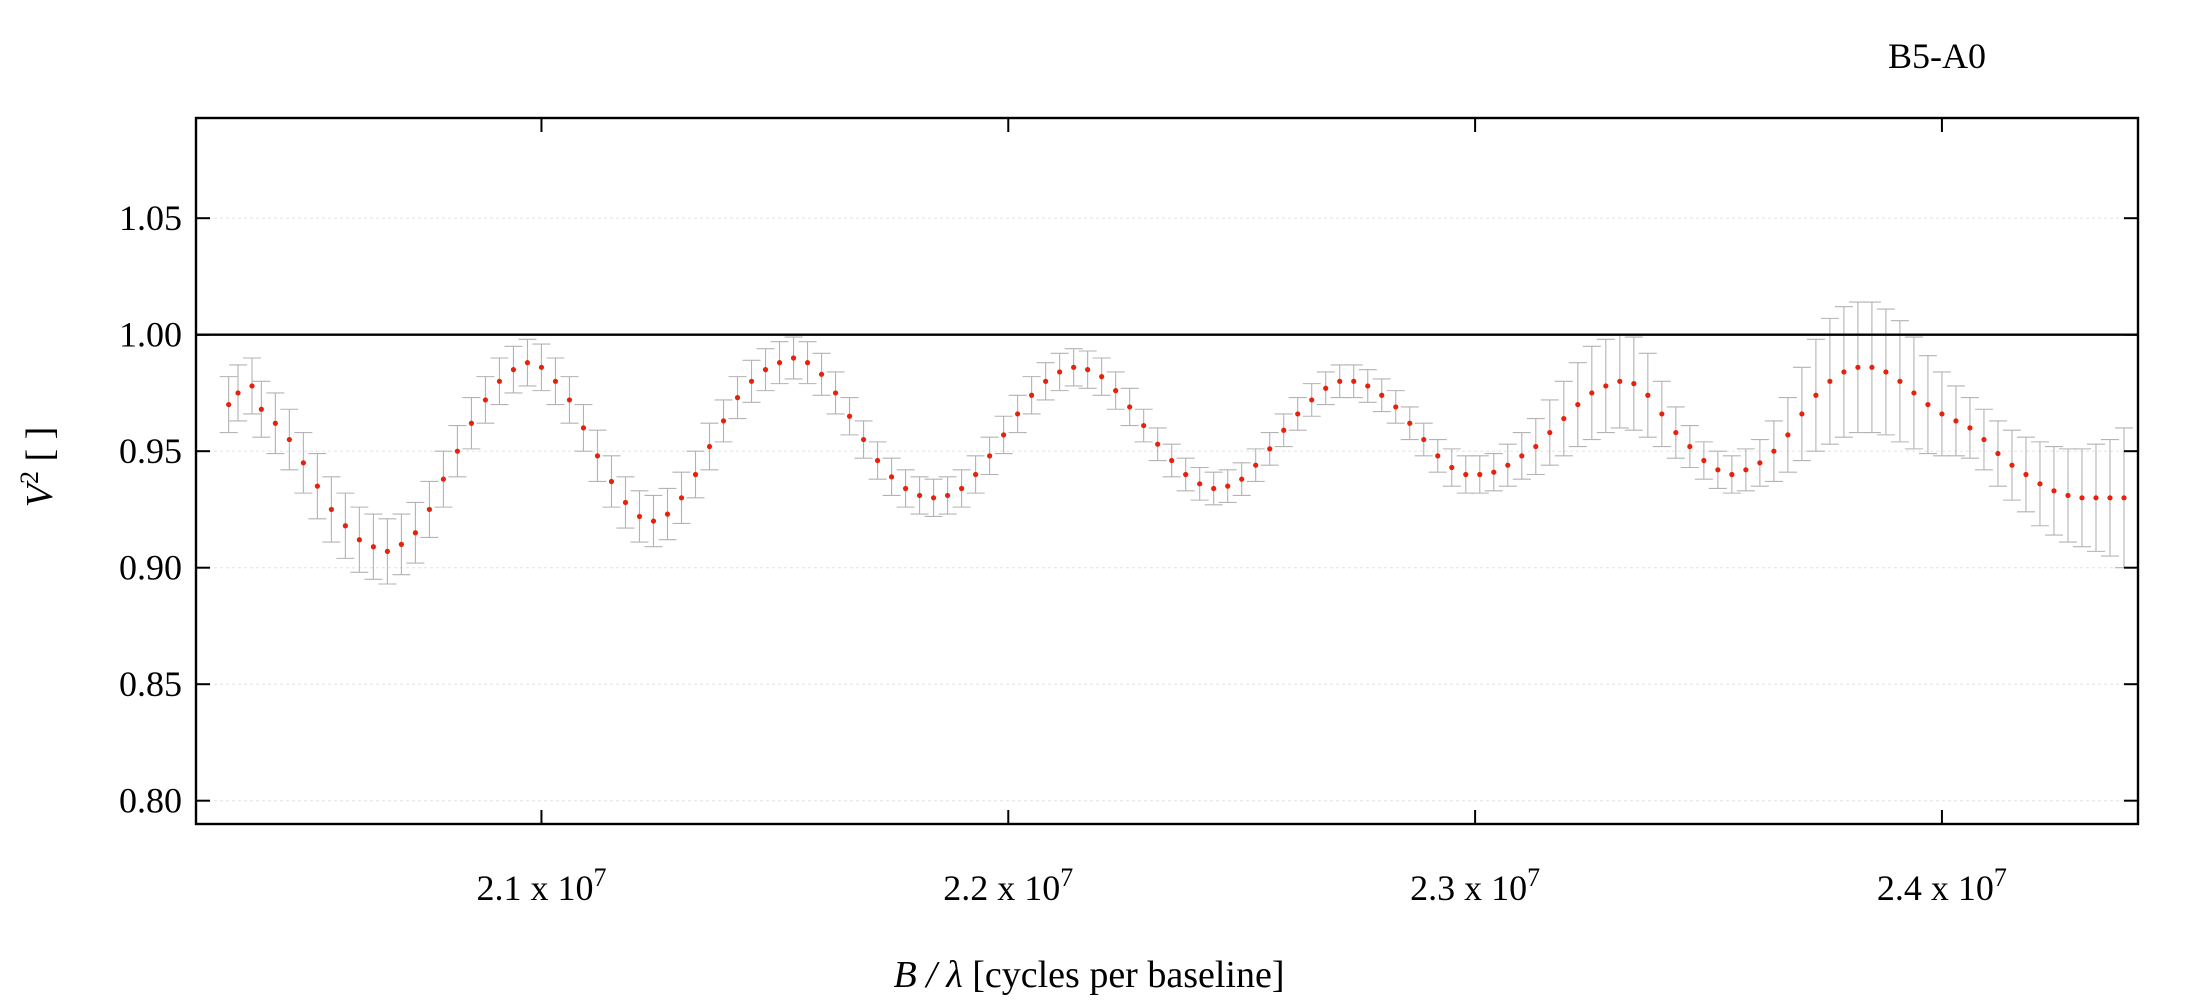 The image size is (2200, 1000). Describe the element at coordinates (1937, 56) in the screenshot. I see `chart-title: B5-A0` at that location.